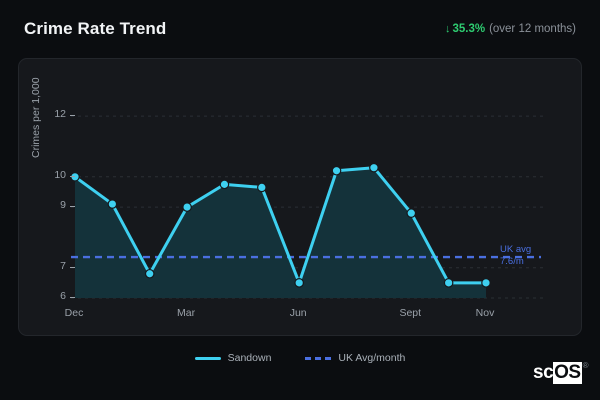 This screenshot has width=600, height=400. What do you see at coordinates (63, 205) in the screenshot?
I see `y-tick-label: 9` at bounding box center [63, 205].